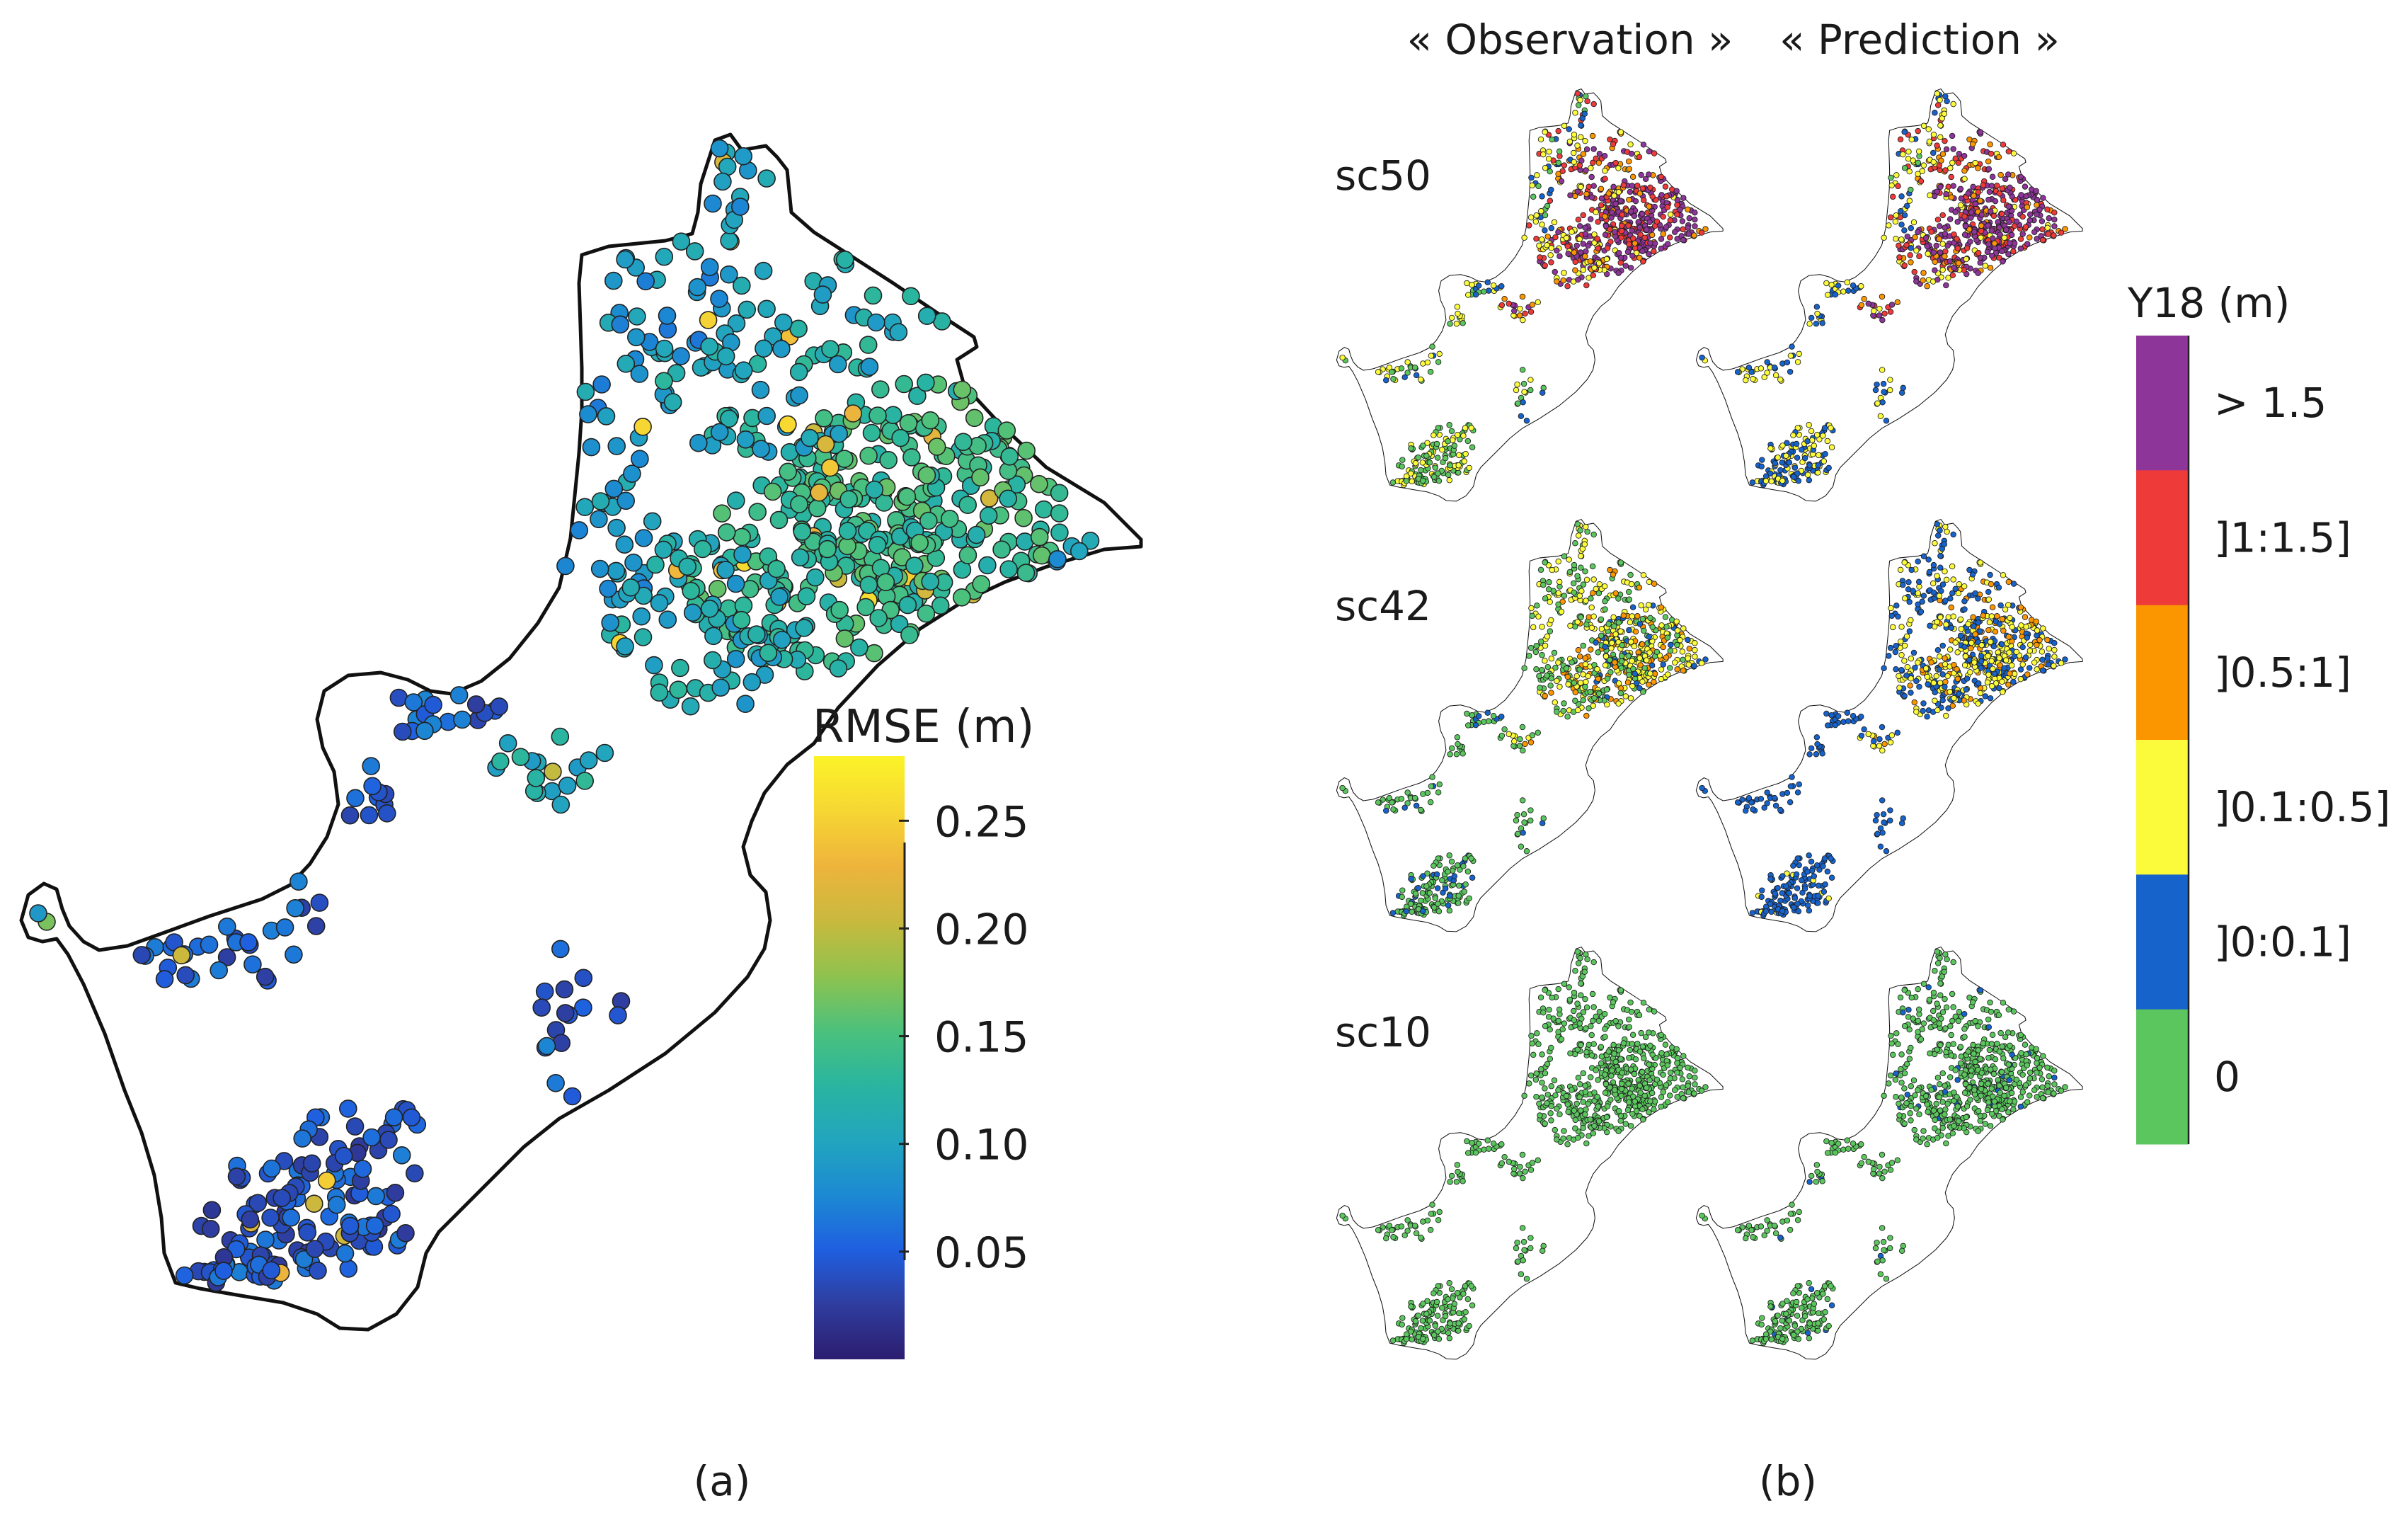 The height and width of the screenshot is (1525, 2408). I want to click on rmse-tick-label: 0.25, so click(982, 822).